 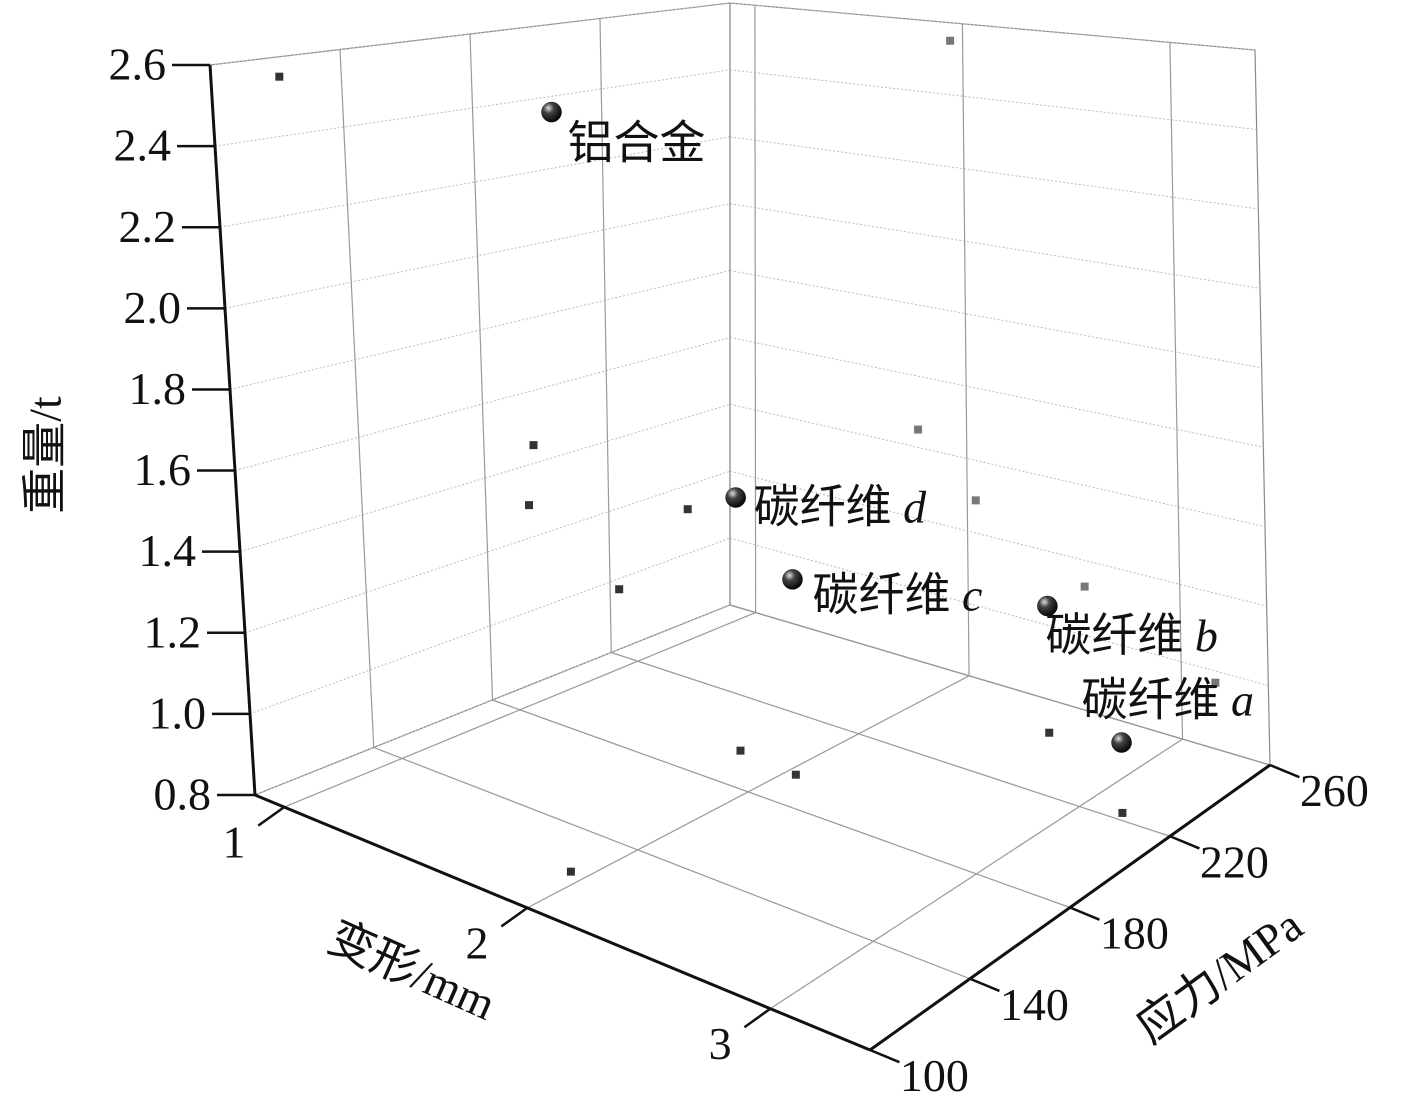 What do you see at coordinates (138, 64) in the screenshot?
I see `z-tick-label: 2.6` at bounding box center [138, 64].